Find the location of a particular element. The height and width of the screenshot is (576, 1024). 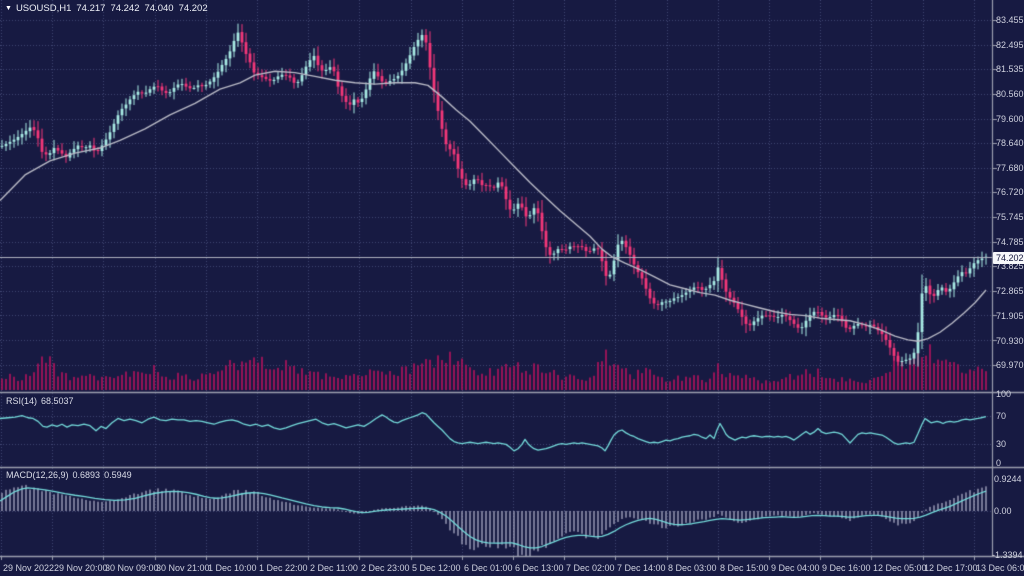

symbol-period-label: USOUSD,H1 is located at coordinates (43, 8).